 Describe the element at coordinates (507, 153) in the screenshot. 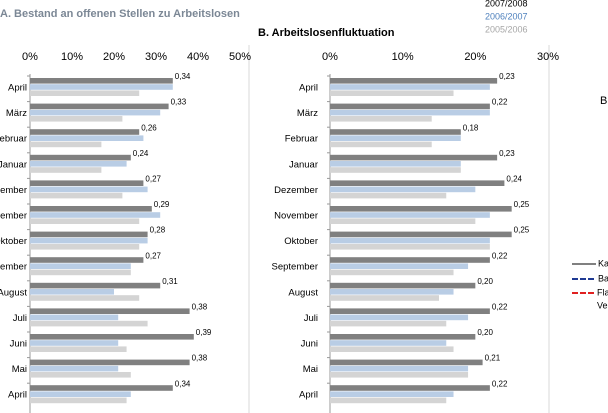

I see `data-label: 0,23` at that location.